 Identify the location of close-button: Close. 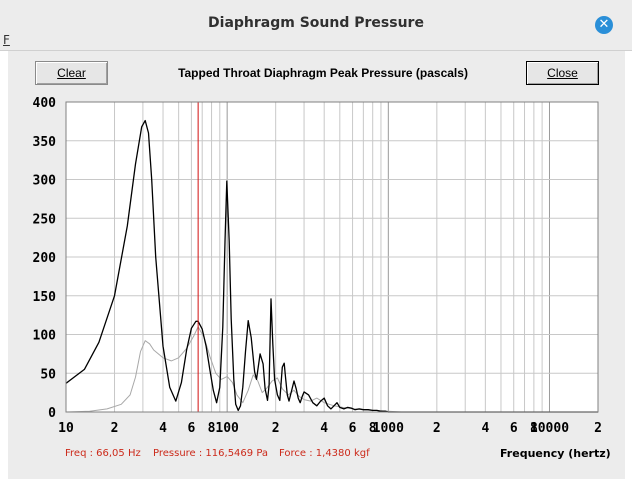
(562, 73).